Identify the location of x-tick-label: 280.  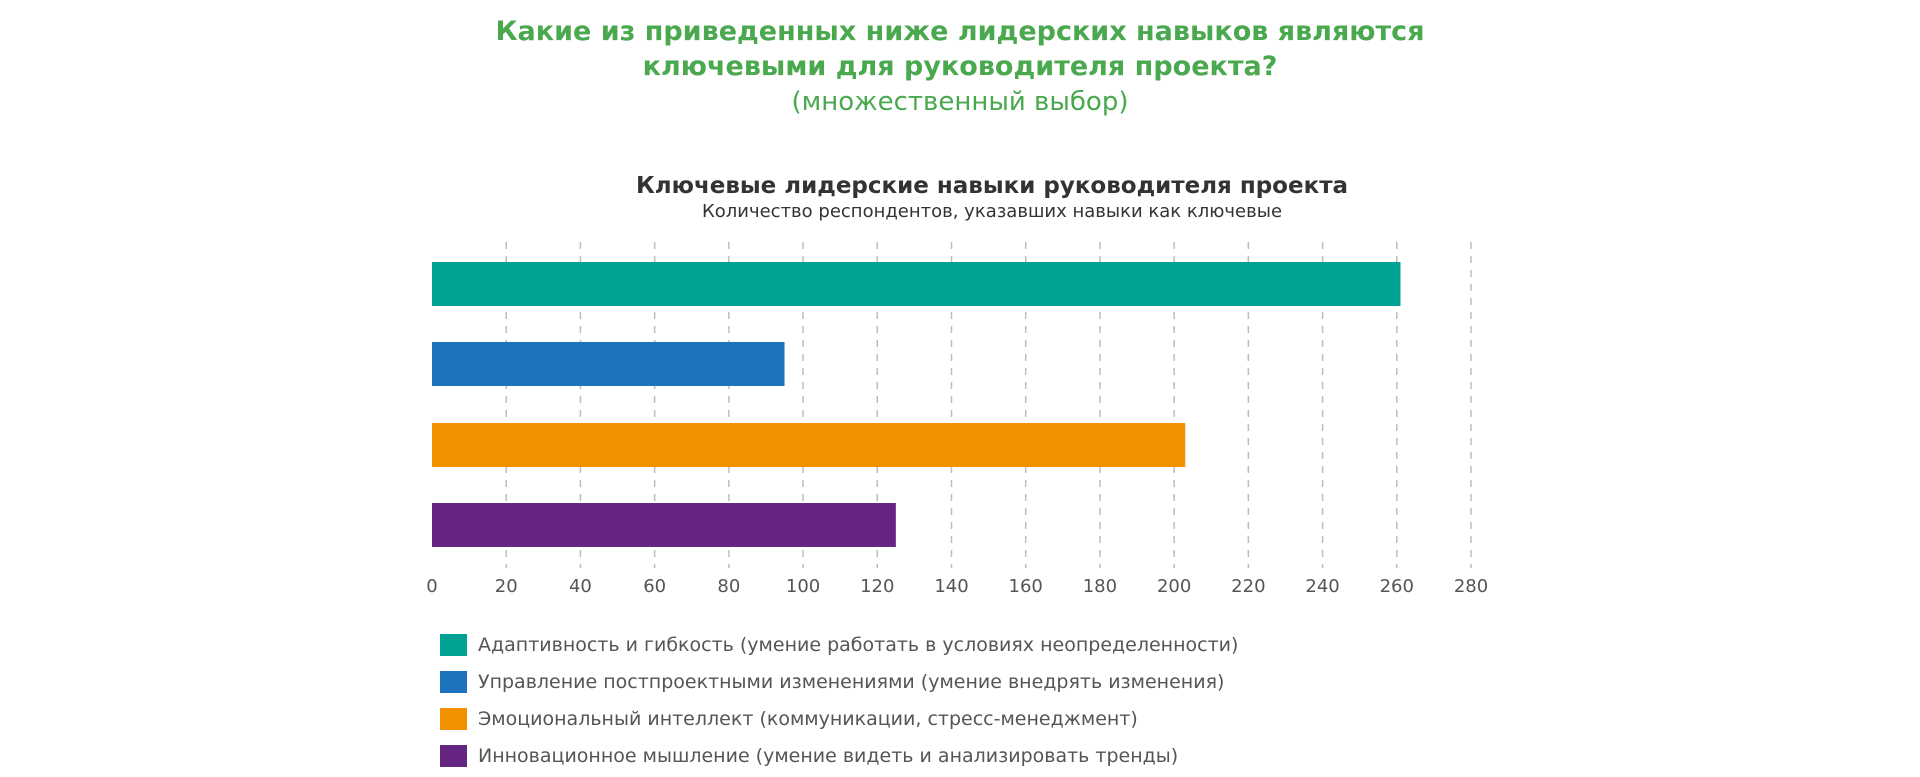
(1471, 586).